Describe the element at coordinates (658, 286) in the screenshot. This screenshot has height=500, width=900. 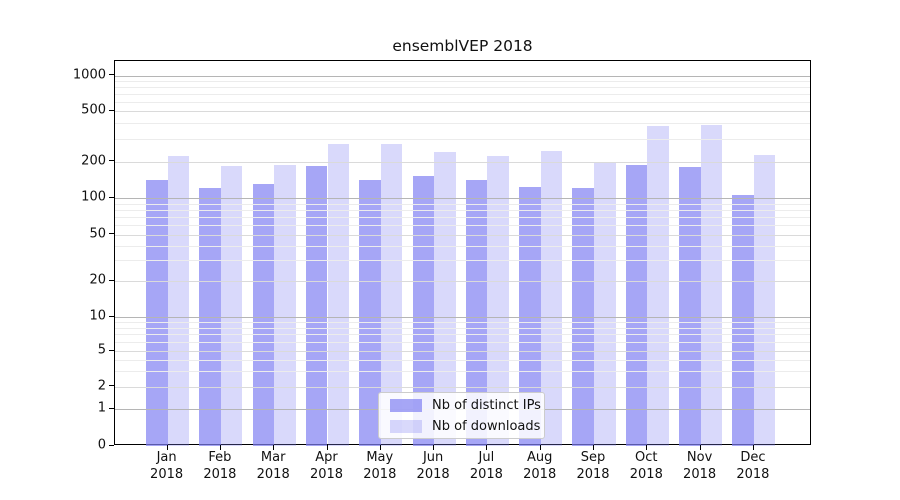
I see `bar-oct-downloads` at that location.